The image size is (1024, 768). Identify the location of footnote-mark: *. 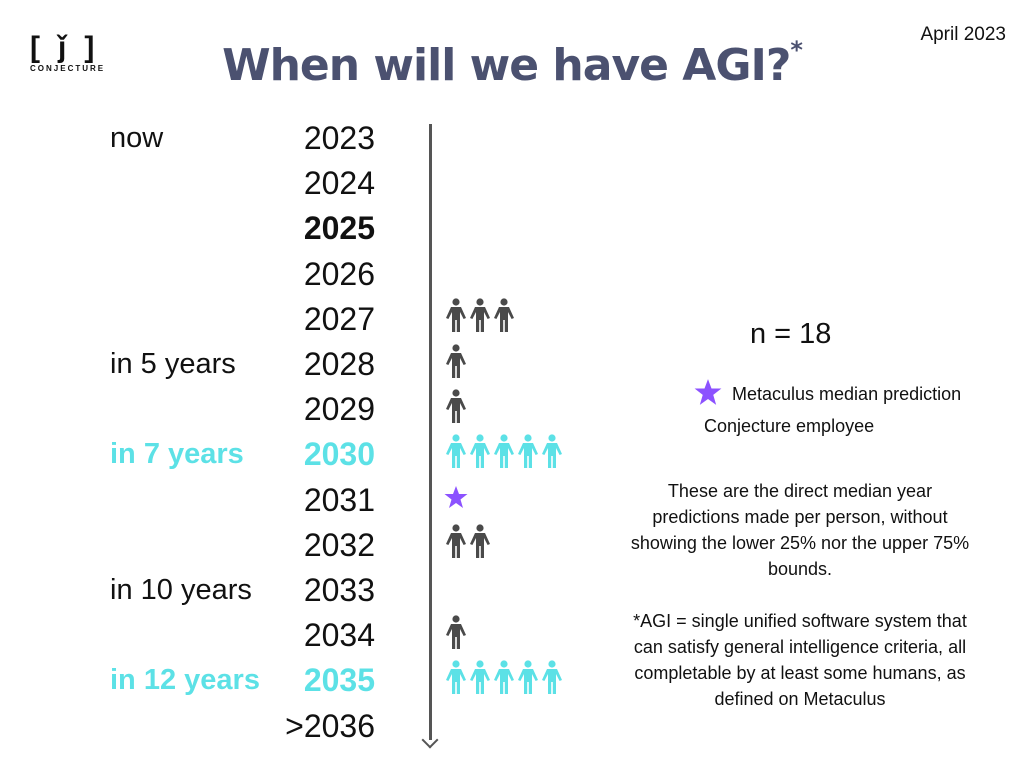
(796, 50).